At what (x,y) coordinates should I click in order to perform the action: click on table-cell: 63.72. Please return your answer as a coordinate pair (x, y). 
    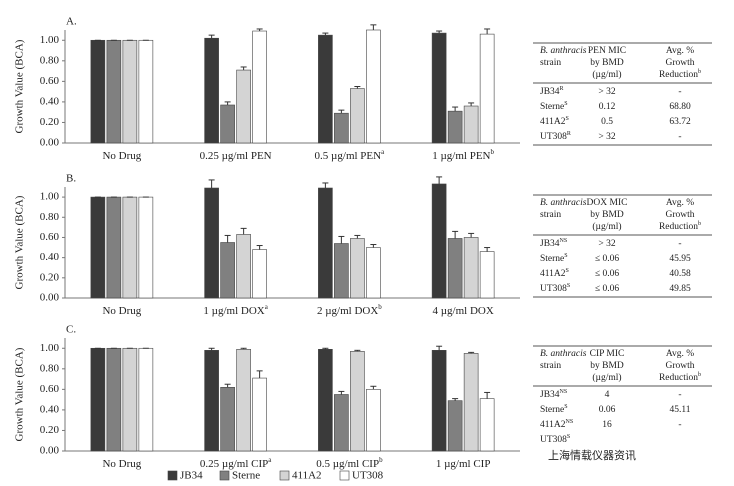
    Looking at the image, I should click on (680, 122).